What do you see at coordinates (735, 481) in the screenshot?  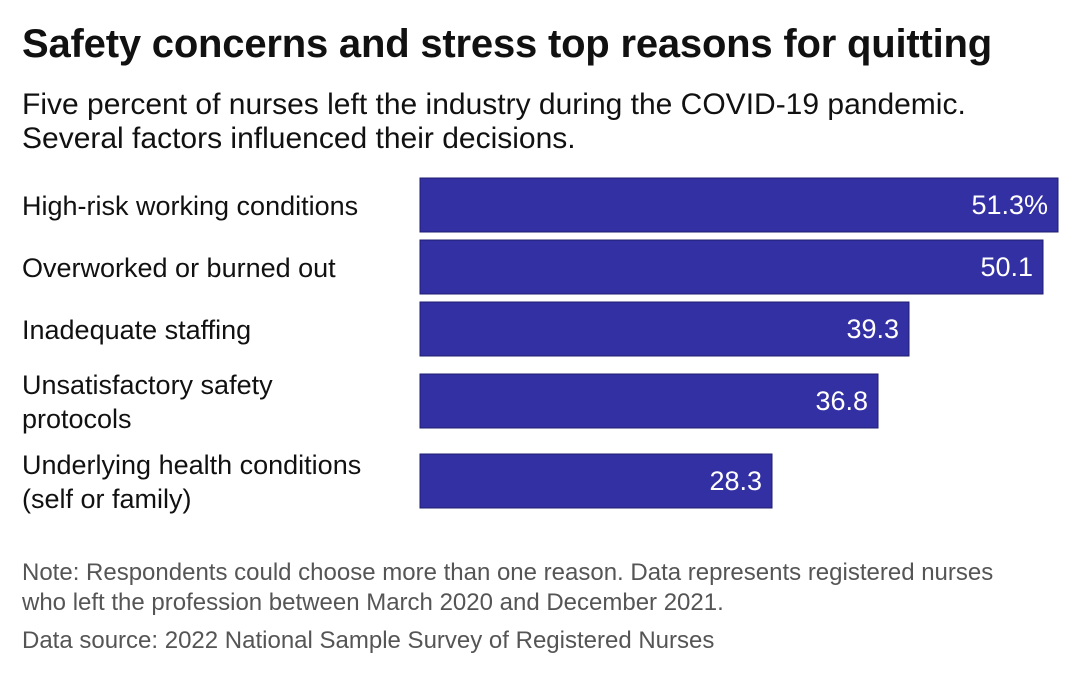 I see `bar-value-label-4: 28.3` at bounding box center [735, 481].